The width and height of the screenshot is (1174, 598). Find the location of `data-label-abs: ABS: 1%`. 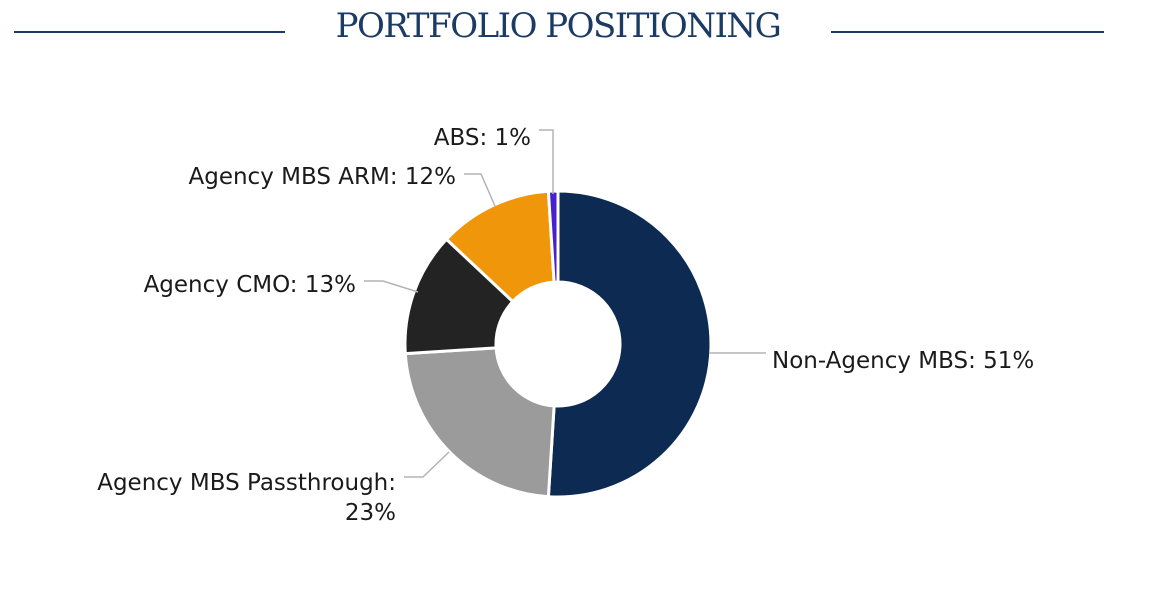

data-label-abs: ABS: 1% is located at coordinates (482, 138).